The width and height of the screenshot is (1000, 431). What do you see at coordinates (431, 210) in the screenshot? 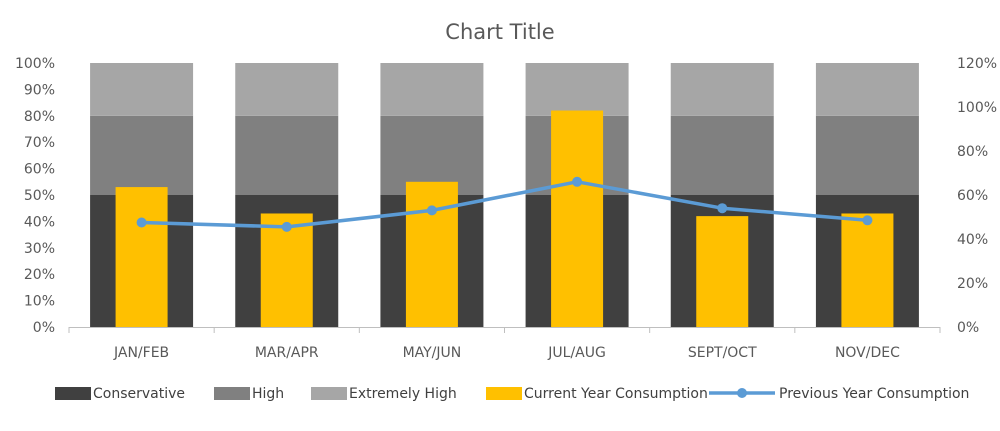
I see `previous-year-point-may-jun` at bounding box center [431, 210].